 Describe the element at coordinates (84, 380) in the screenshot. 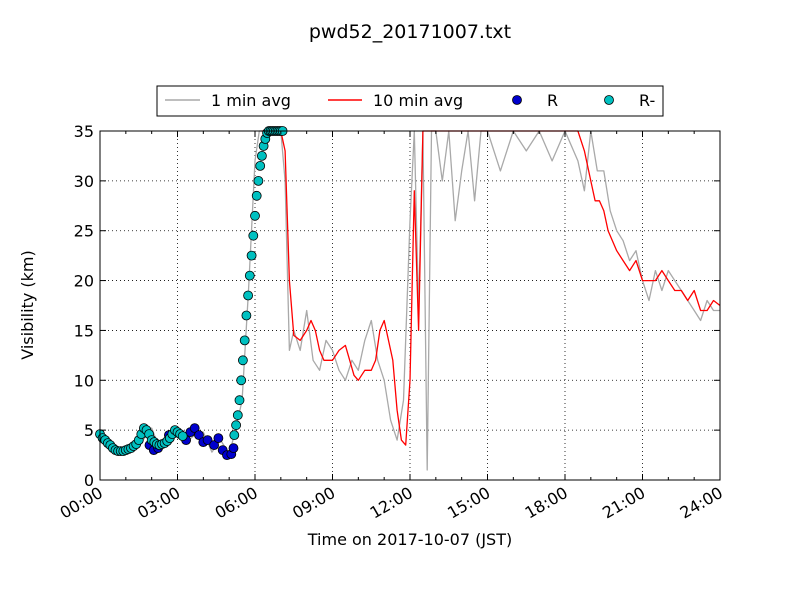

I see `y-tick-label: 10` at that location.